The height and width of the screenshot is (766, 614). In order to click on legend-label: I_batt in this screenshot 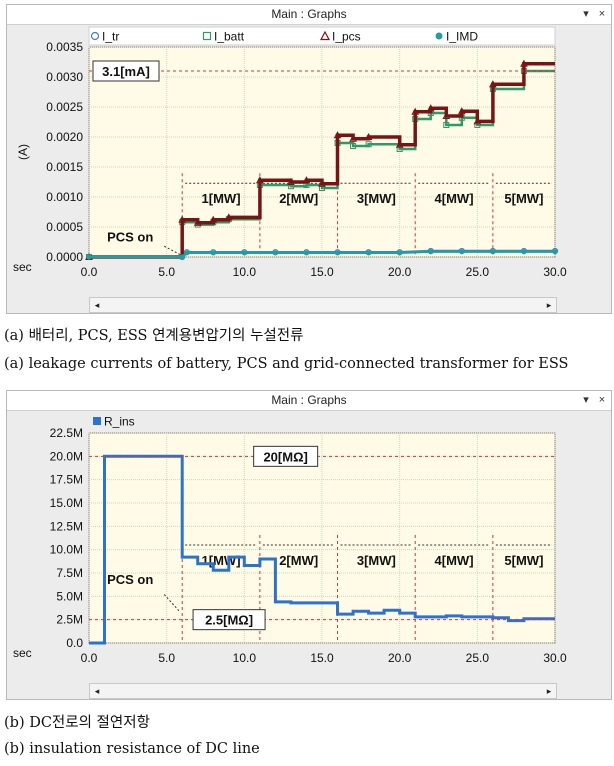, I will do `click(229, 37)`.